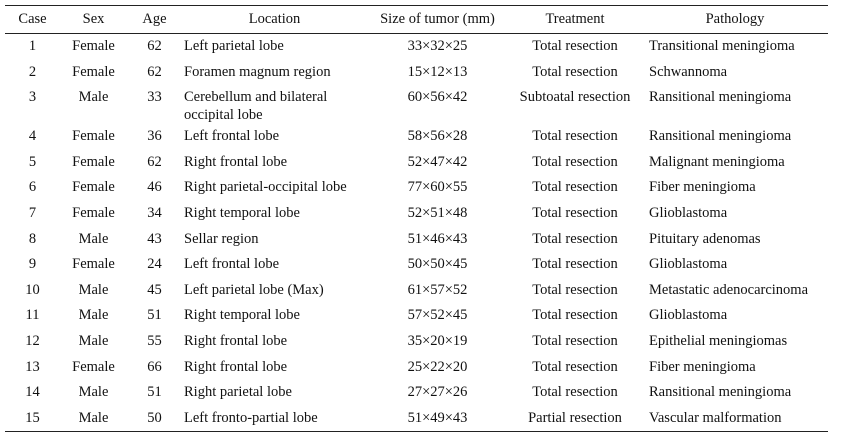 Image resolution: width=841 pixels, height=439 pixels. I want to click on table-cell: 14, so click(32, 392).